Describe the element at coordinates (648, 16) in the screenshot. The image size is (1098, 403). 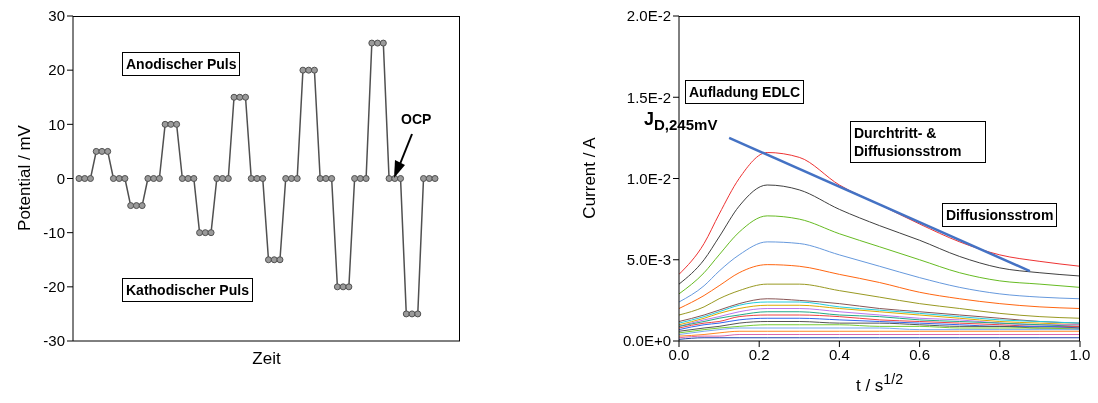
I see `y-tick-label: 2.0E-2` at that location.